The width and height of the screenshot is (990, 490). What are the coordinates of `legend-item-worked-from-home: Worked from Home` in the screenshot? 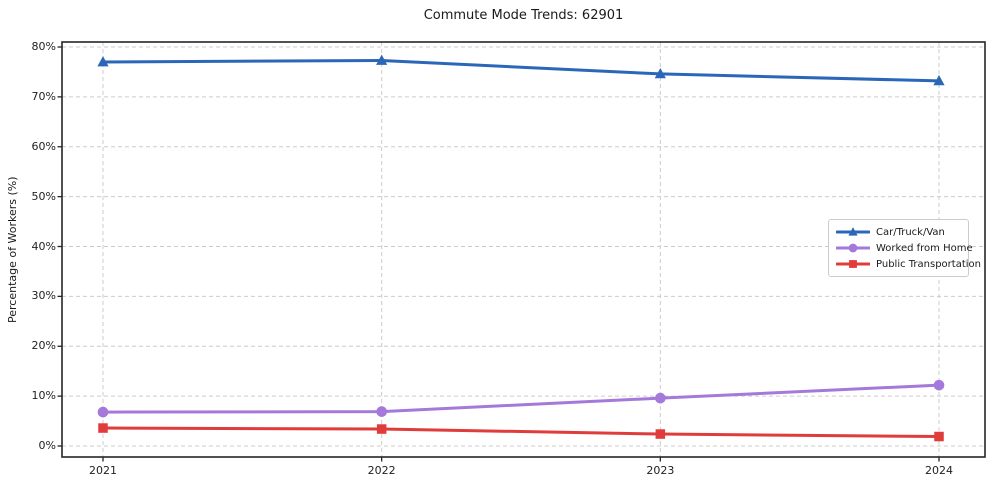 It's located at (904, 248).